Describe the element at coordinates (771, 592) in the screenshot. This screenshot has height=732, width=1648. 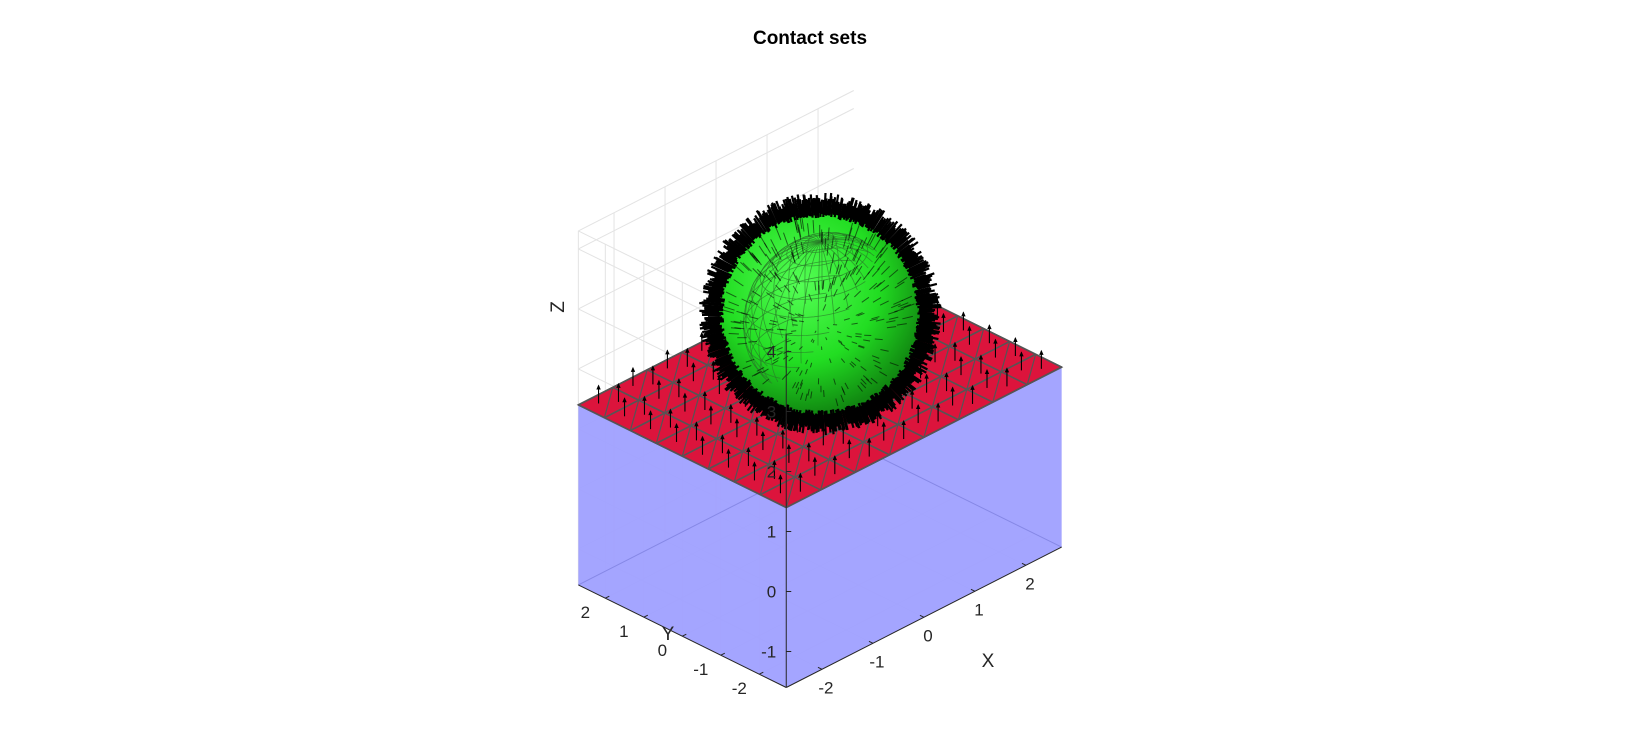
I see `z-tick-label: 0` at that location.